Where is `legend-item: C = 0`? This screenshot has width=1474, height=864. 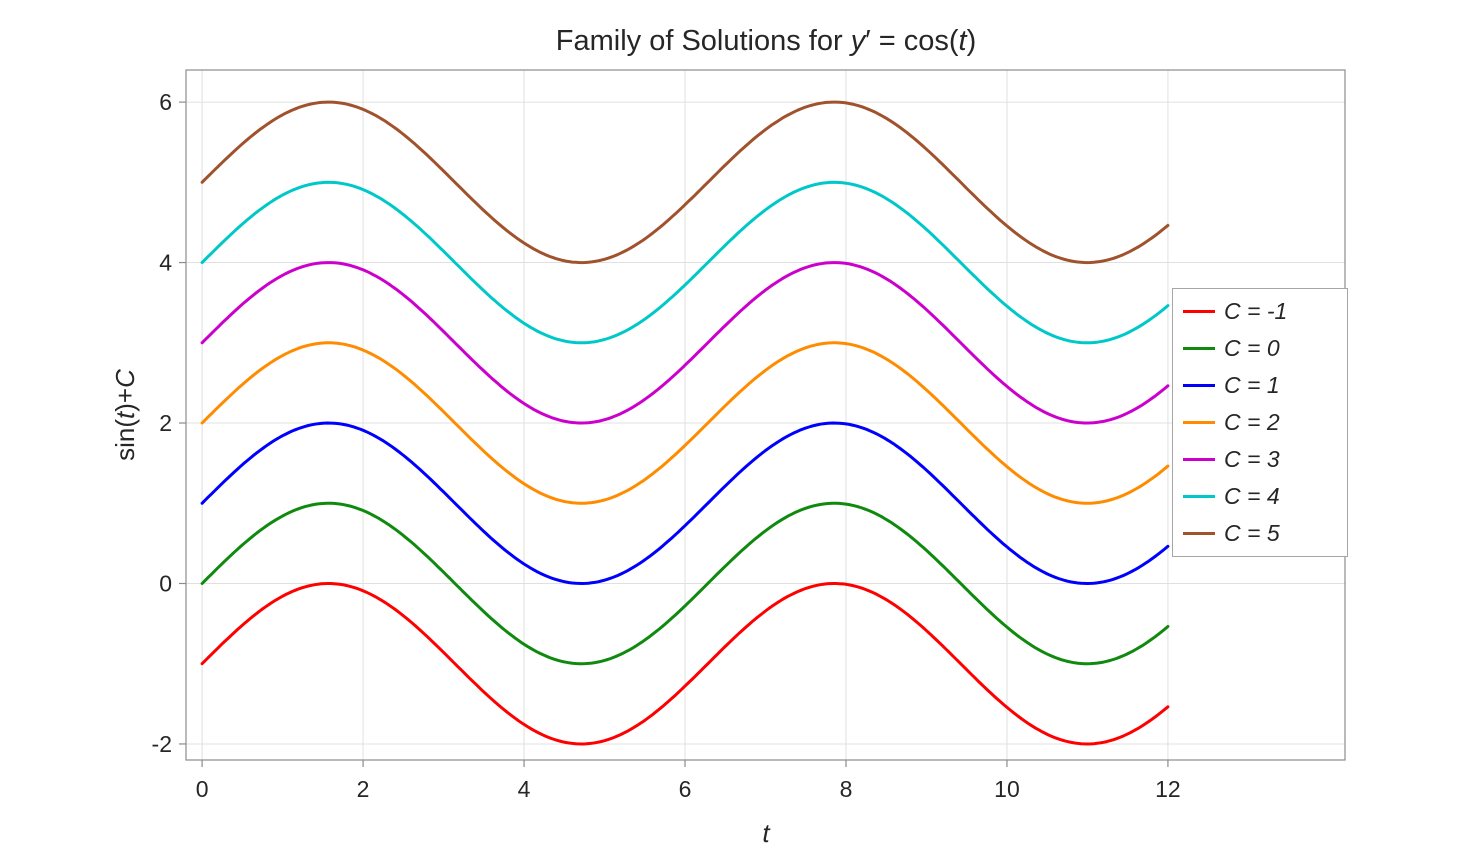
legend-item: C = 0 is located at coordinates (1260, 348).